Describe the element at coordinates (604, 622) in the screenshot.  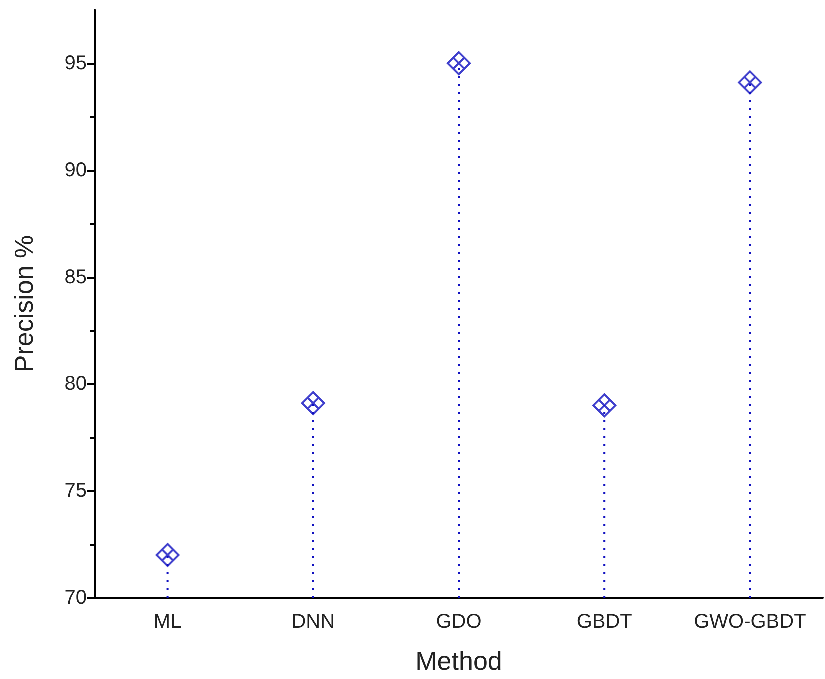
I see `x-tick-label: GBDT` at that location.